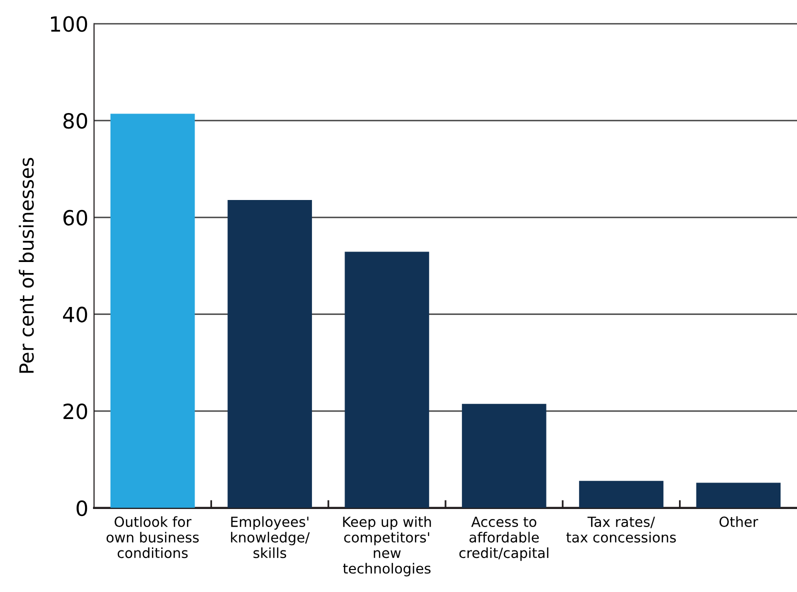 This screenshot has height=592, width=797. Describe the element at coordinates (152, 537) in the screenshot. I see `x-tick-label: Outlook for own business conditions` at that location.